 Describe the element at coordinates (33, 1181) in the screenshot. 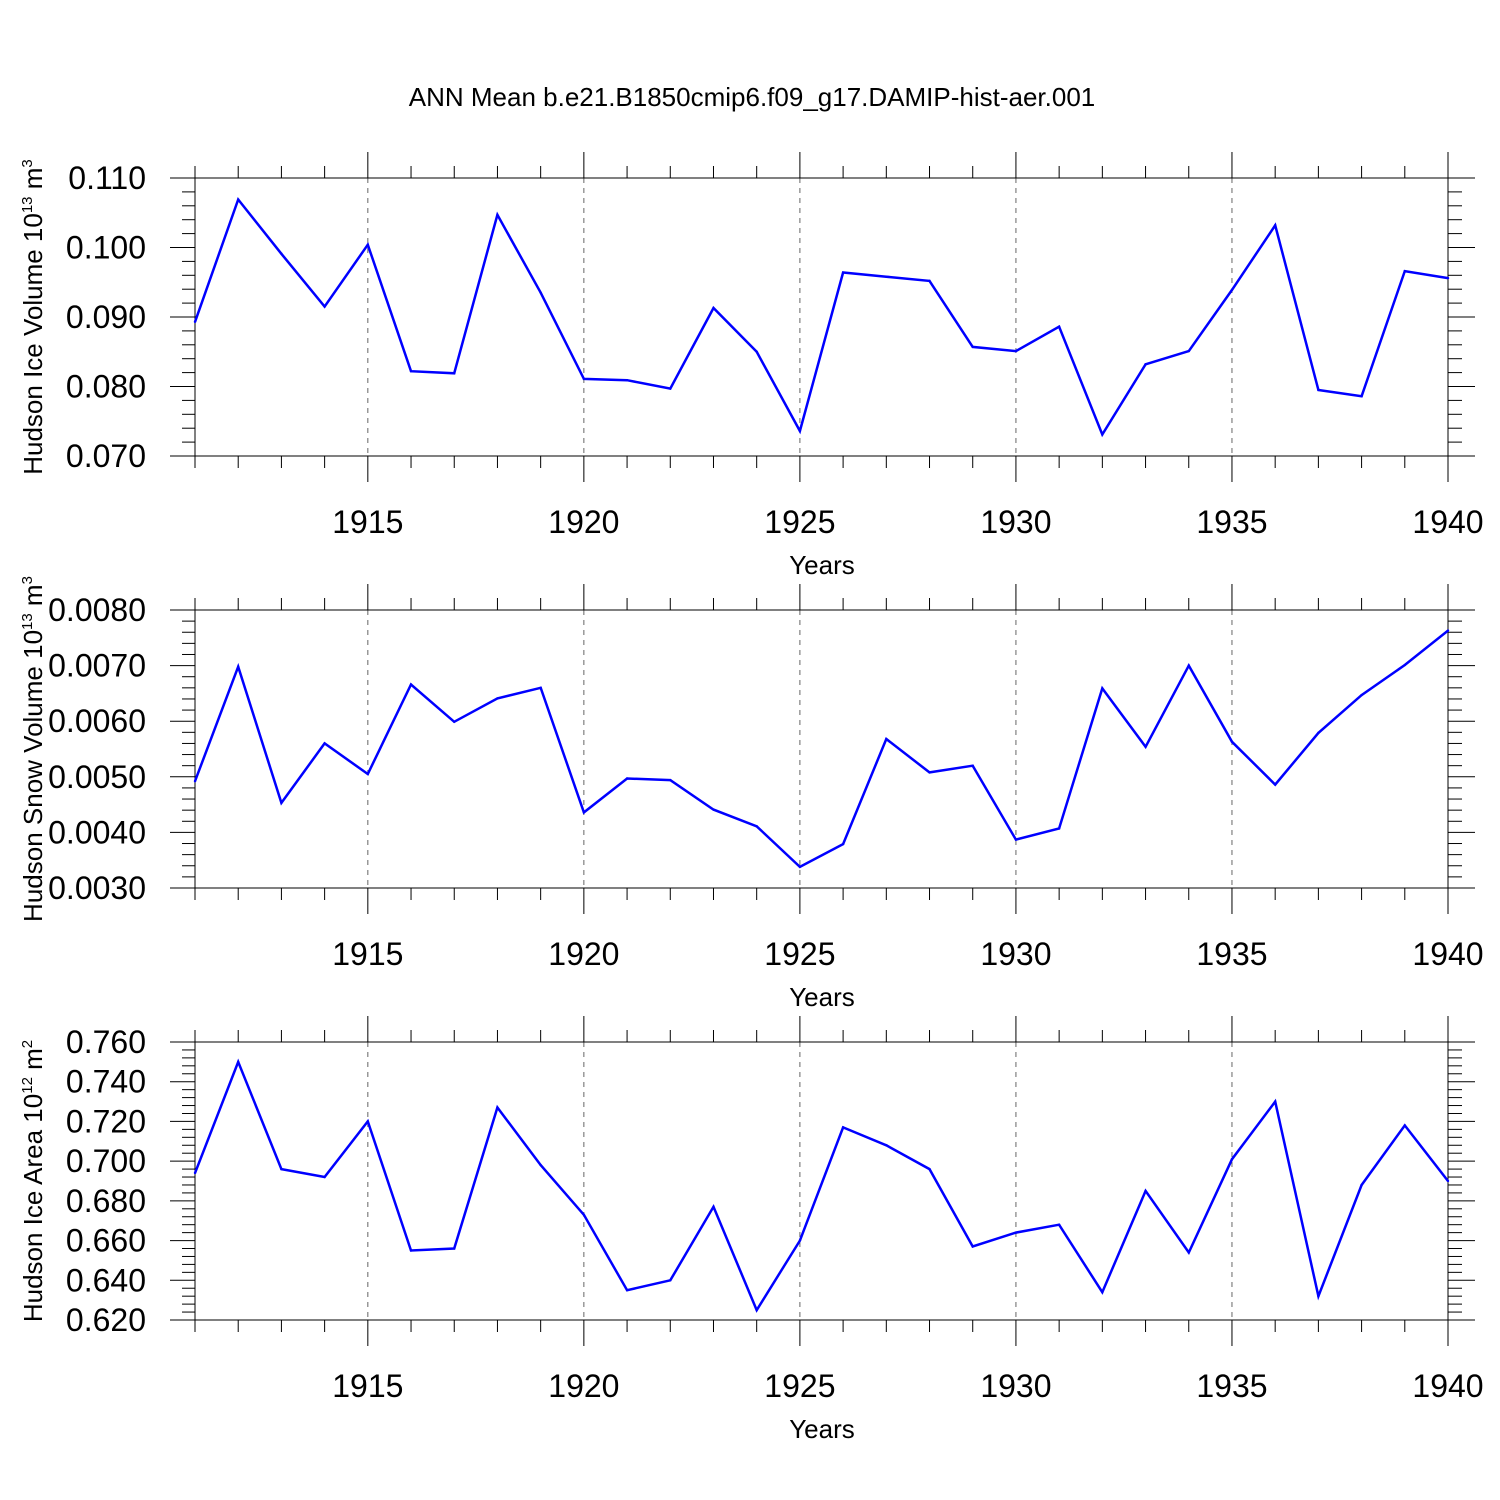

I see `y-axis-label: Hudson Ice Area 1012 m2` at that location.